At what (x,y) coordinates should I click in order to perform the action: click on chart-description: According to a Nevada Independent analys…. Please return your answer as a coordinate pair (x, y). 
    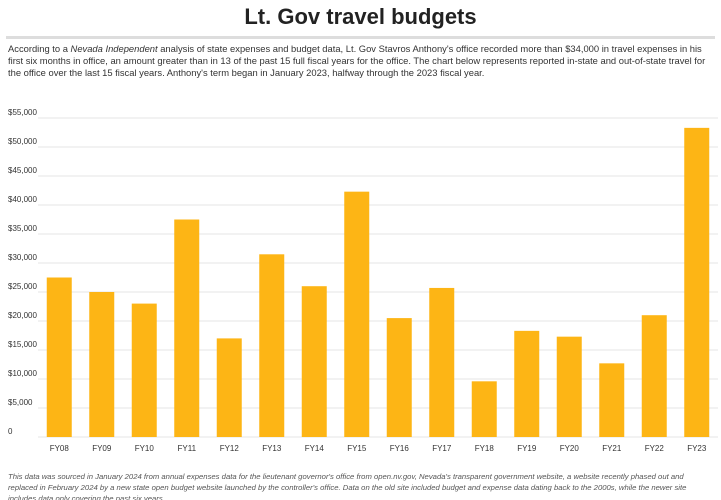
    Looking at the image, I should click on (361, 61).